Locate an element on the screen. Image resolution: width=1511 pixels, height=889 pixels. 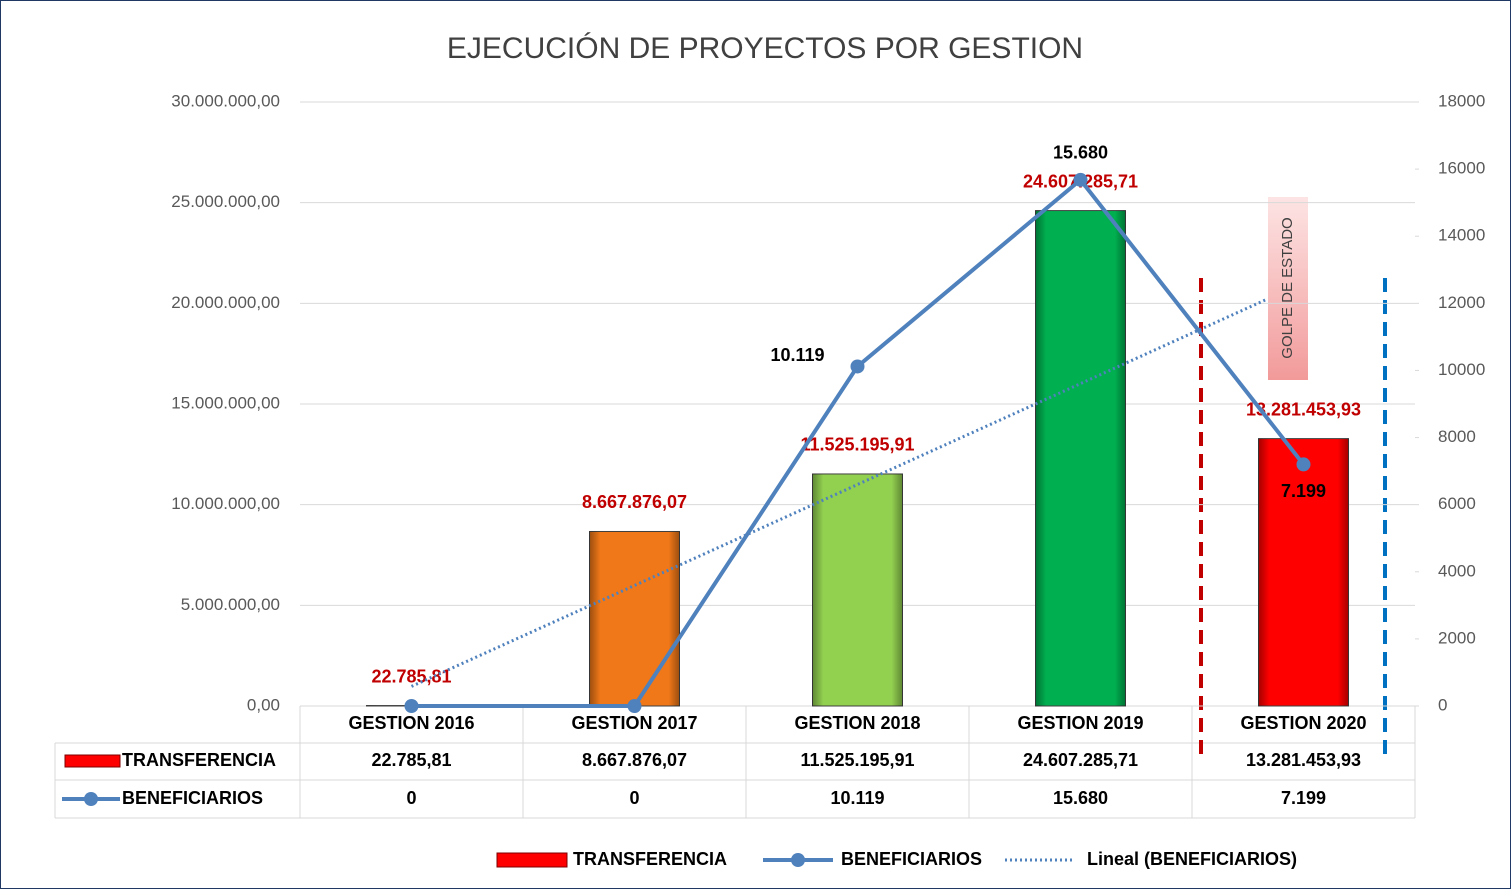
annotation: GOLPE DE ESTADO is located at coordinates (1287, 287).